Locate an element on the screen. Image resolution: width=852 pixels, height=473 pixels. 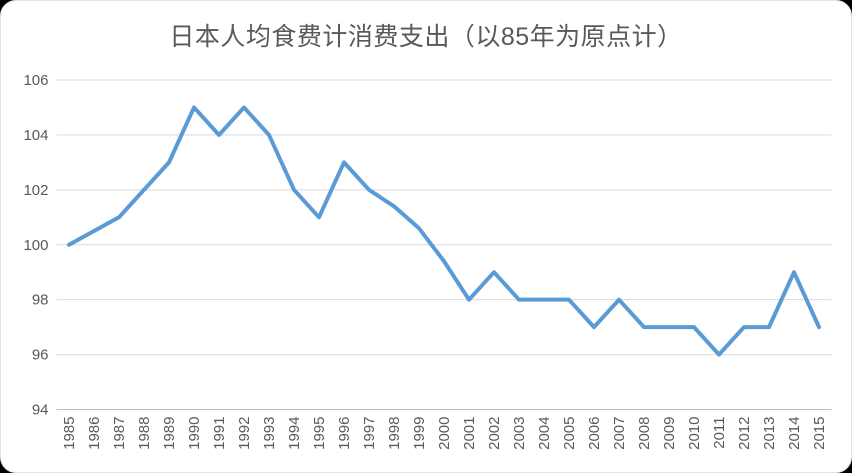
x-axis-tick-label: 1997 is located at coordinates (369, 433).